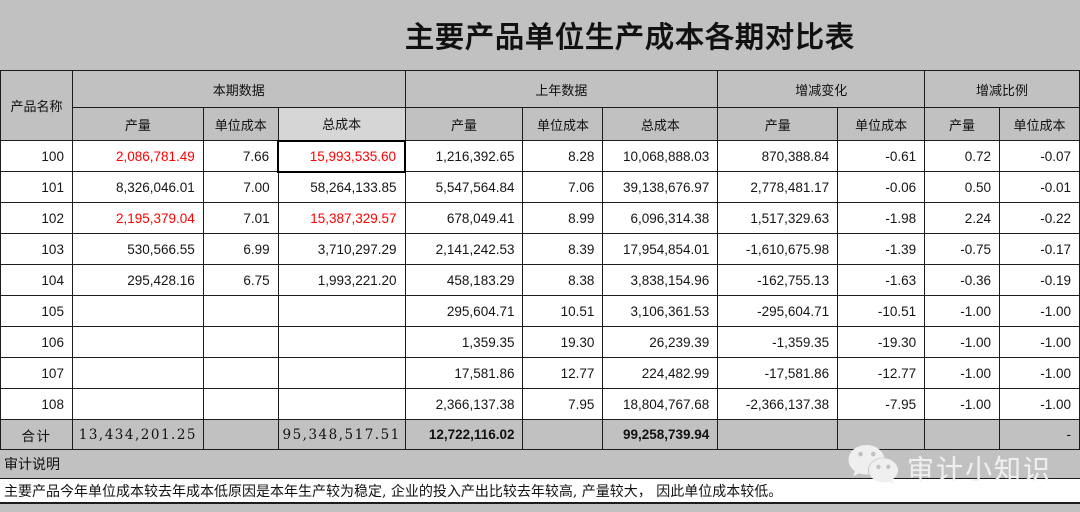 This screenshot has height=512, width=1080. I want to click on value-cell: -12.77, so click(881, 373).